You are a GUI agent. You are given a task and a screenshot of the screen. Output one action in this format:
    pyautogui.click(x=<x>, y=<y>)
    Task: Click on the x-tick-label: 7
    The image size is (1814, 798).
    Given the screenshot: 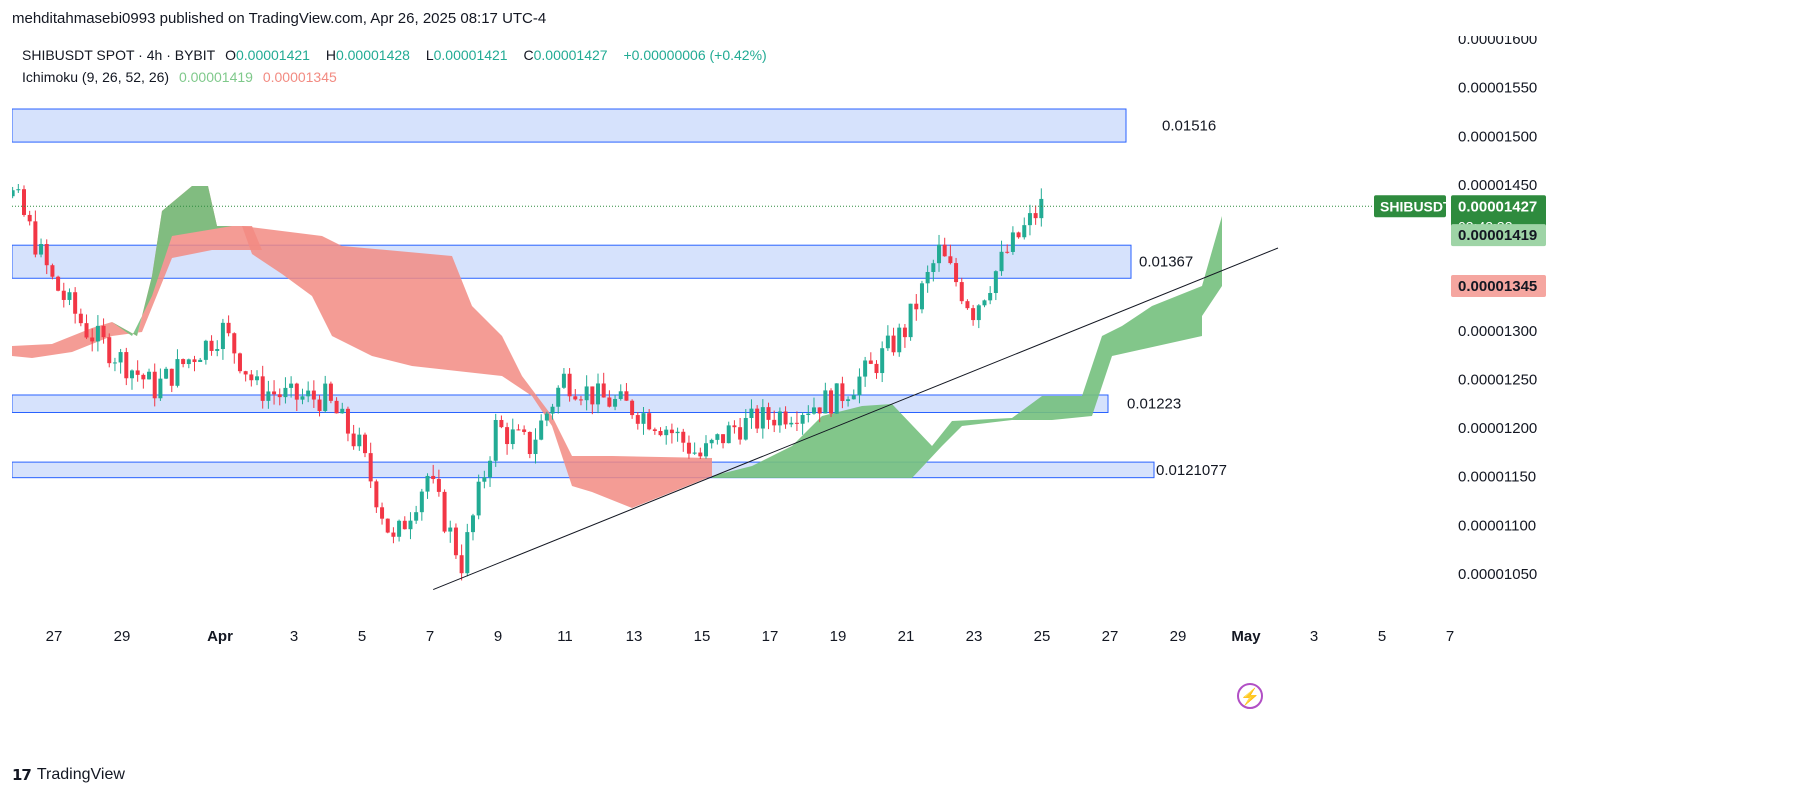 What is the action you would take?
    pyautogui.click(x=1450, y=636)
    